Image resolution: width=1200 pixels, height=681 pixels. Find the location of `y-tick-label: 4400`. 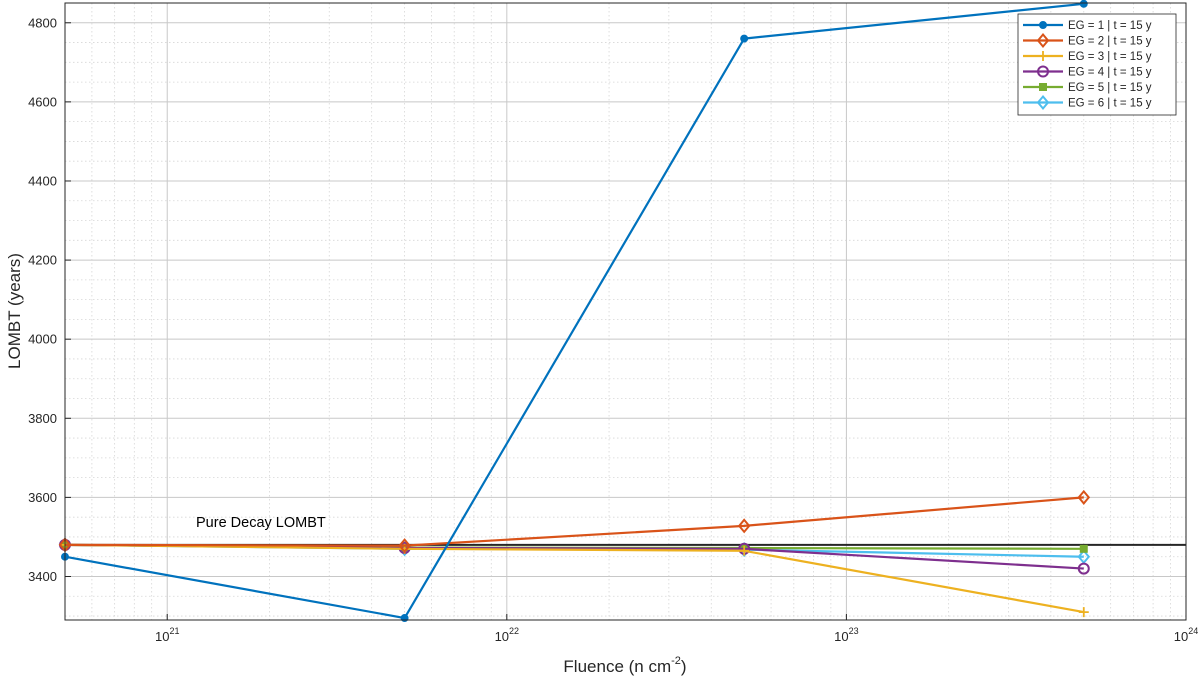

y-tick-label: 4400 is located at coordinates (42, 180).